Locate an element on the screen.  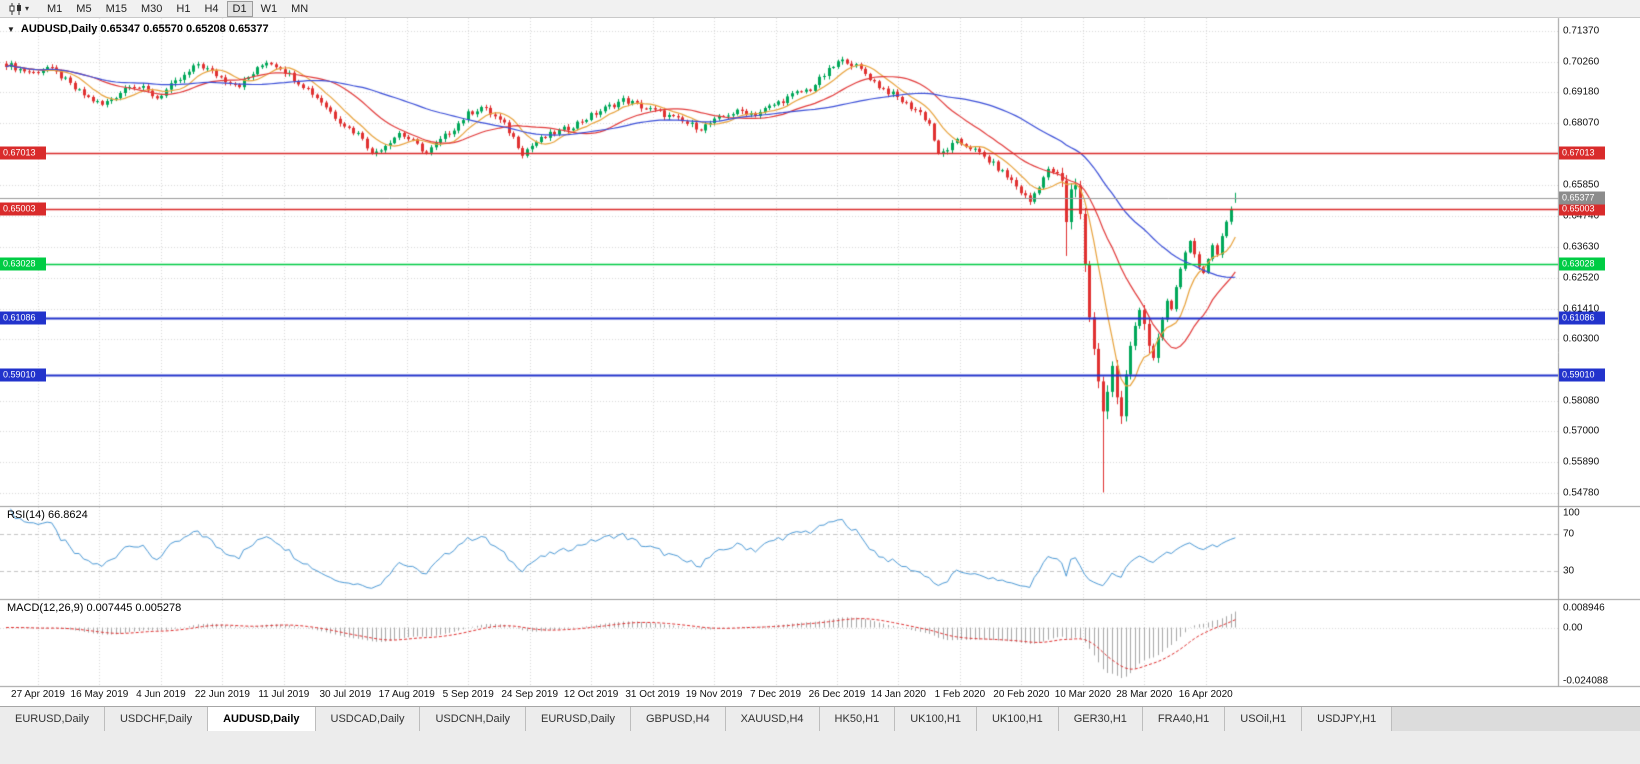
tab-fra40-h1: FRA40,H1 is located at coordinates (1184, 719).